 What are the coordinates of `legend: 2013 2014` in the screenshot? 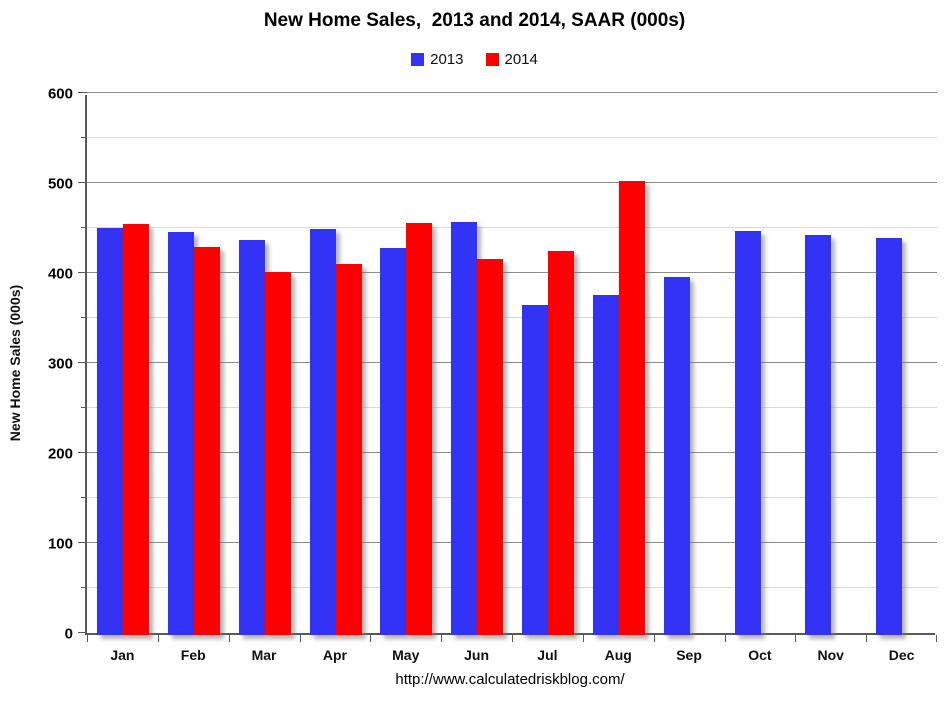 It's located at (474, 59).